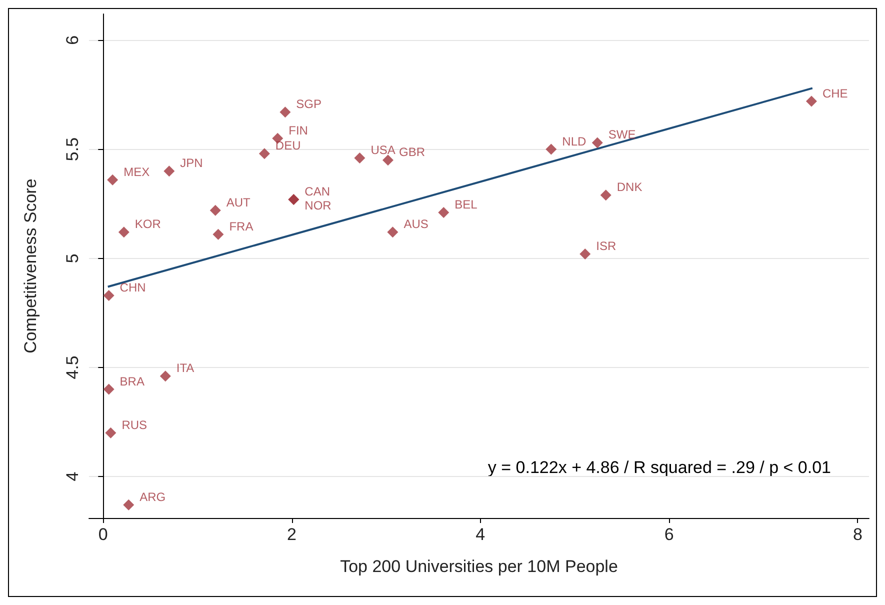  What do you see at coordinates (241, 226) in the screenshot?
I see `annotation: FRA` at bounding box center [241, 226].